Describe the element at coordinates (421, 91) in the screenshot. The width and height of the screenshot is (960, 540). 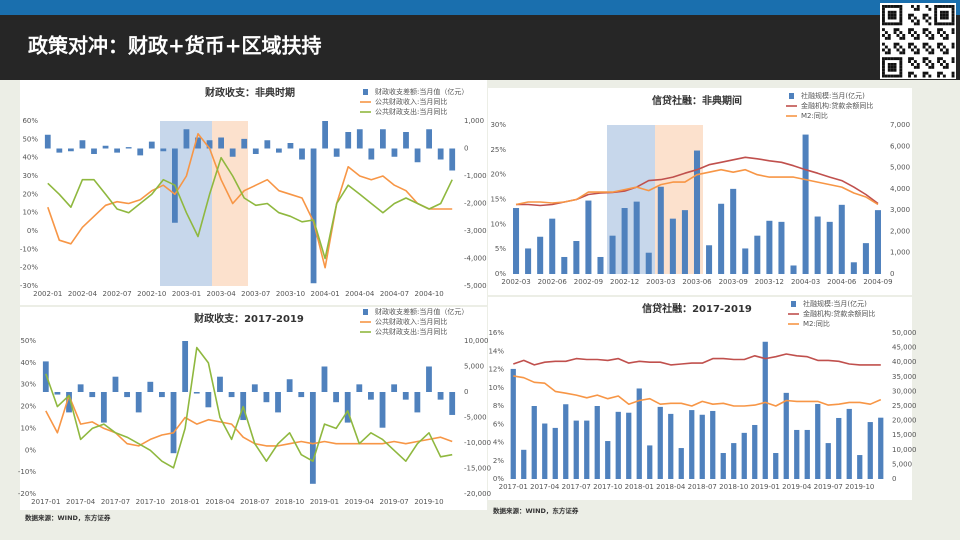
I see `legend-label: 财政收支差额:当月值（亿元）` at that location.